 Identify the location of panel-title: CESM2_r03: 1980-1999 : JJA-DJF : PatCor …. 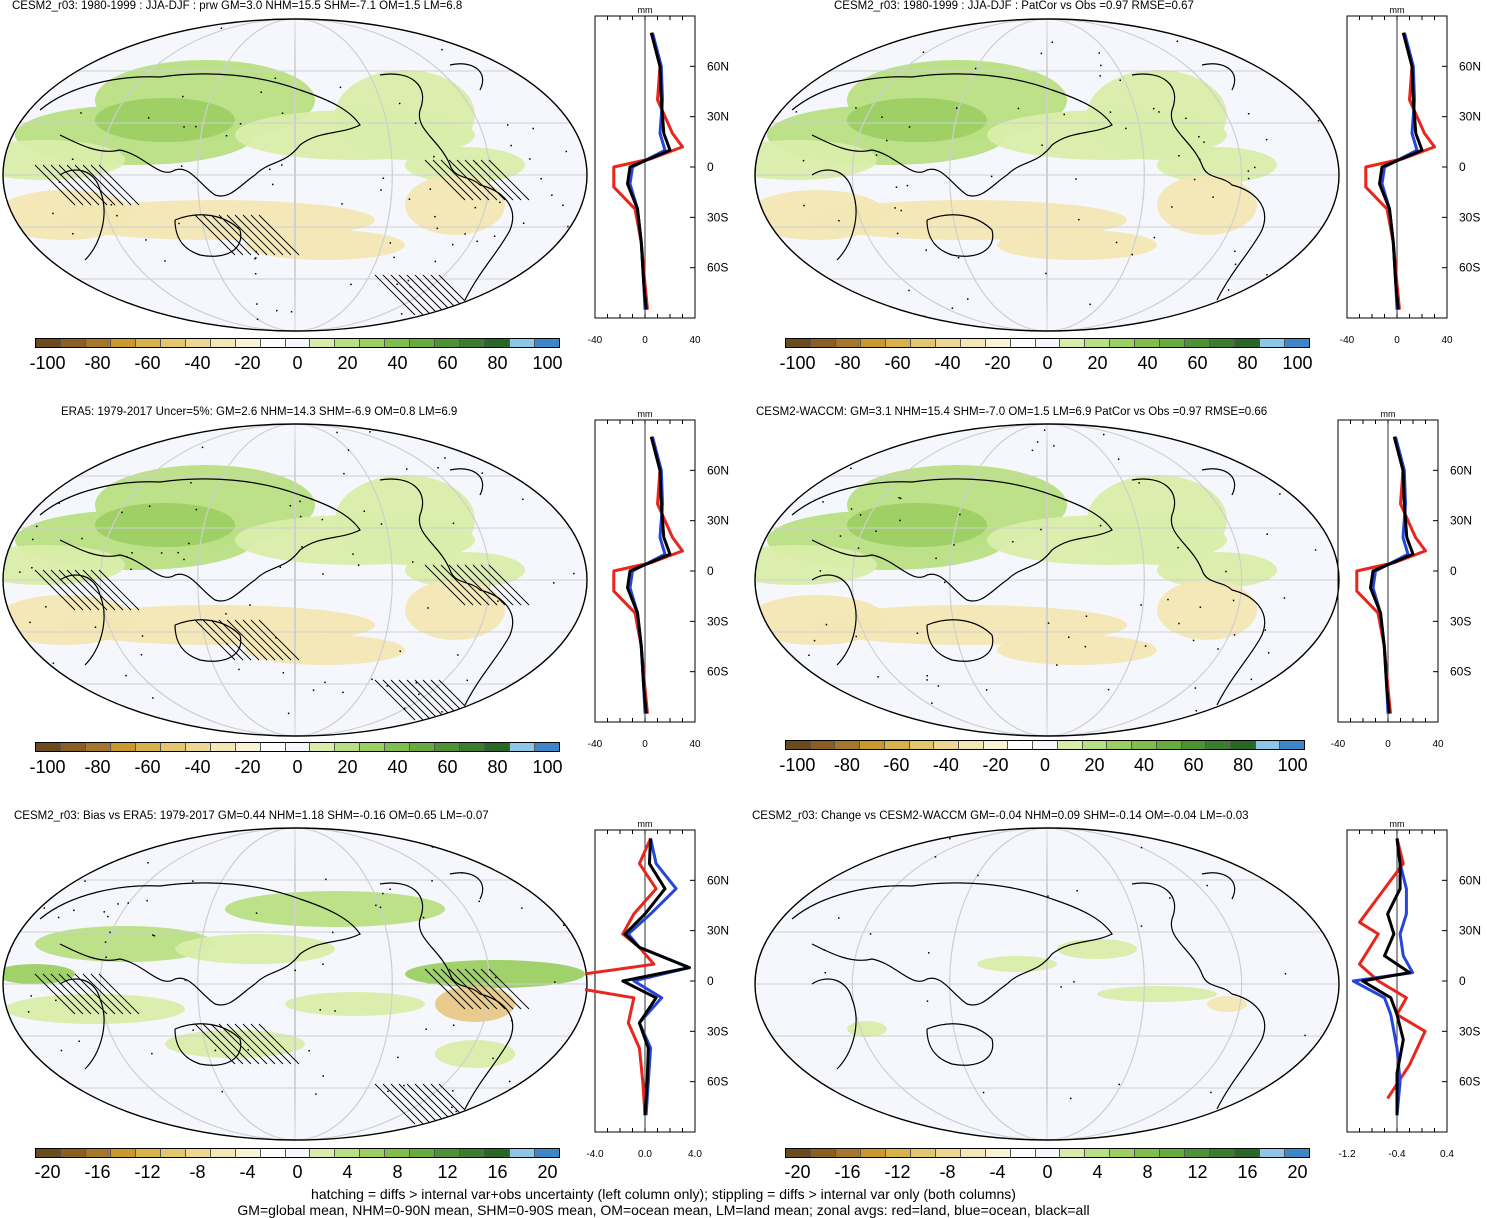
(1014, 6).